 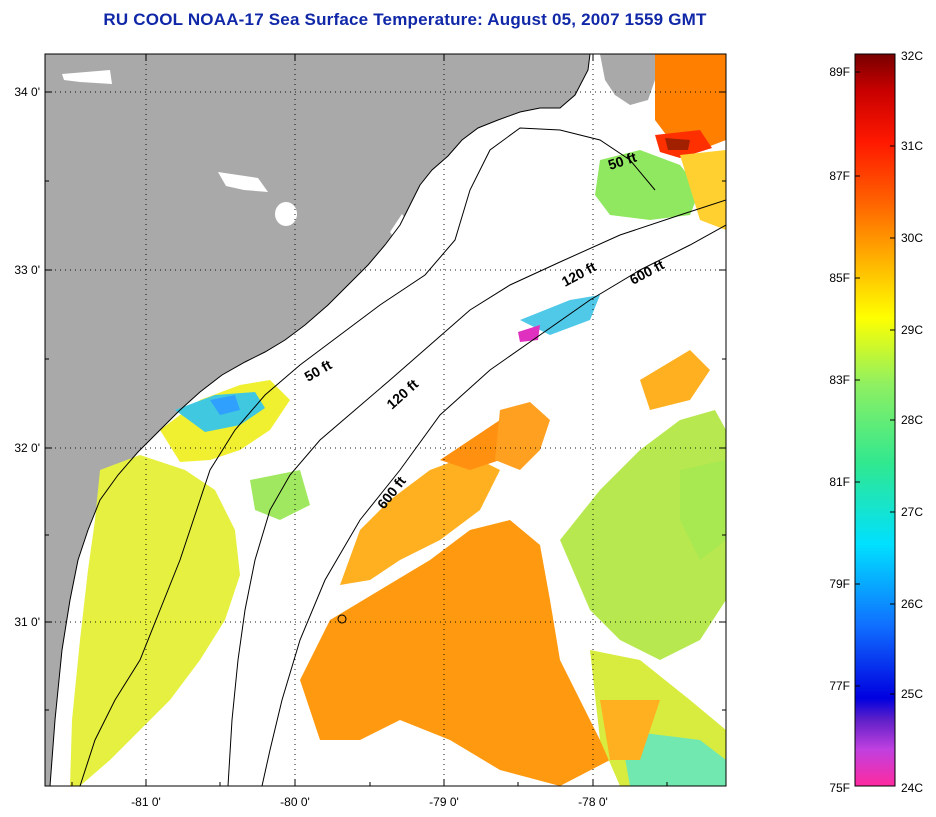 What do you see at coordinates (839, 584) in the screenshot?
I see `colorbar-f-79: 79F` at bounding box center [839, 584].